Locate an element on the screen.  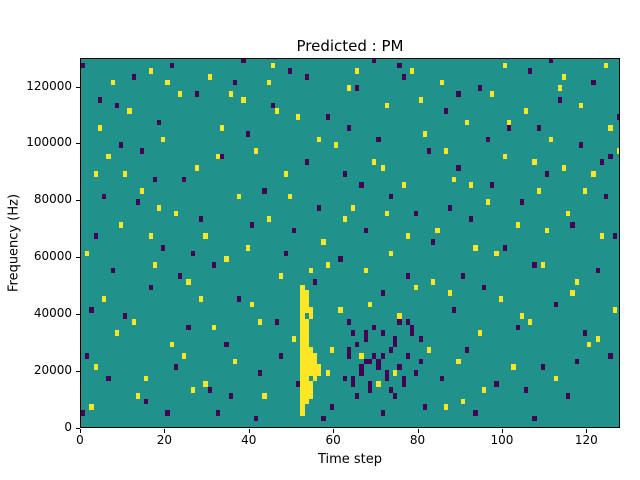
x-tick-mark is located at coordinates (249, 431).